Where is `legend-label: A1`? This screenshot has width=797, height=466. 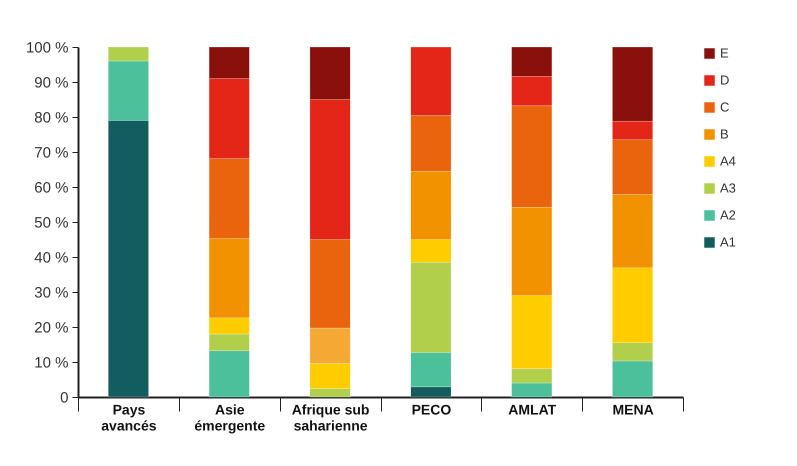 legend-label: A1 is located at coordinates (728, 242).